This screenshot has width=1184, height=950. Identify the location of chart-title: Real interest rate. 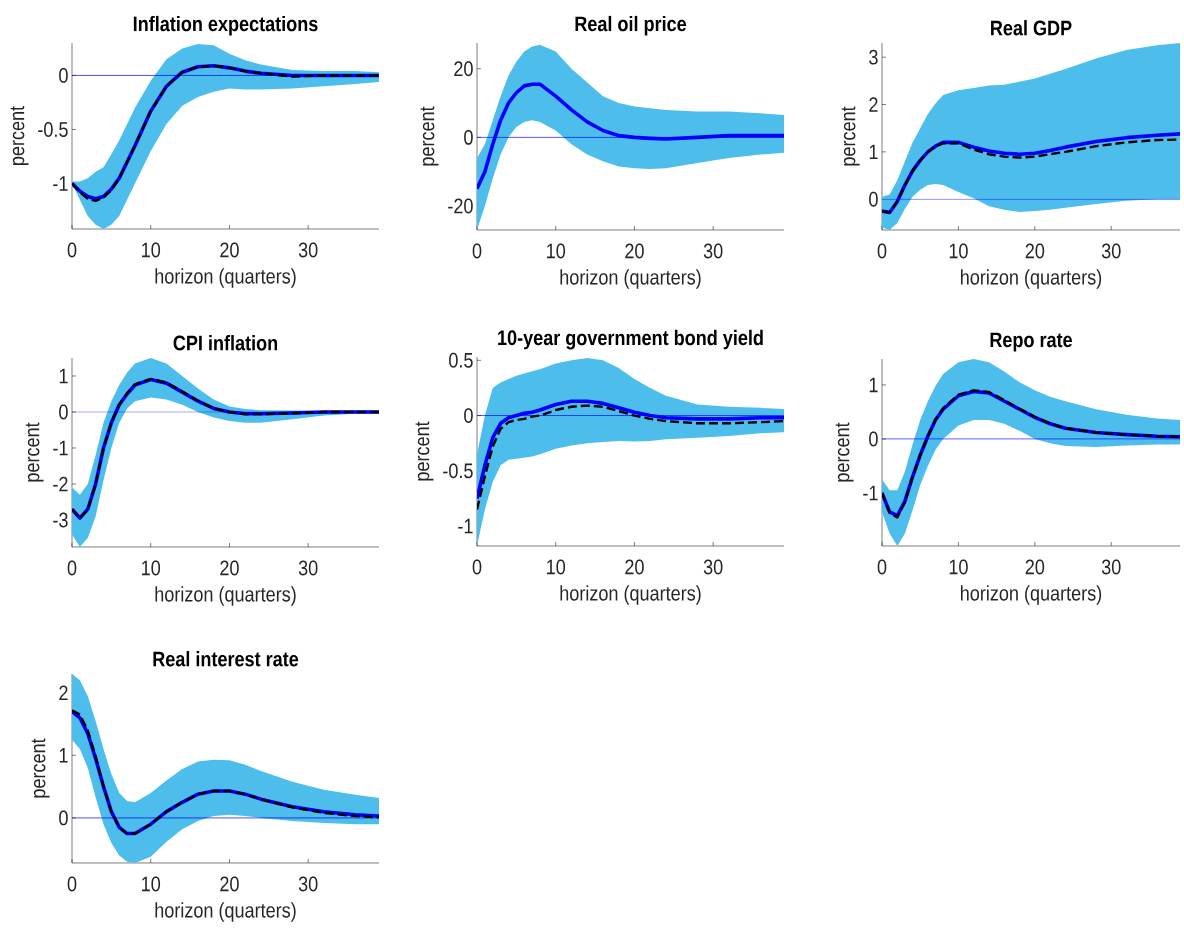
(226, 659).